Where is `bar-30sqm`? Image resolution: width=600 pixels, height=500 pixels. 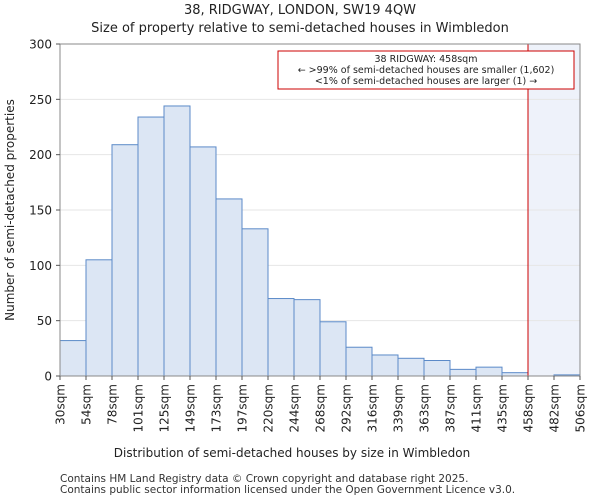
bar-30sqm is located at coordinates (73, 358).